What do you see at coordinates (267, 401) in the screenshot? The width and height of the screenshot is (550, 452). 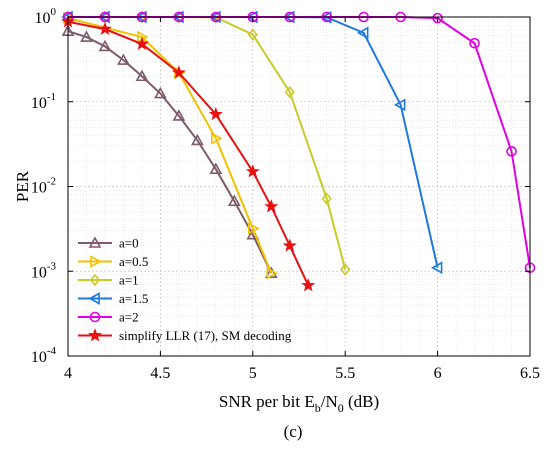 I see `x-axis-label-main: SNR per bit E` at bounding box center [267, 401].